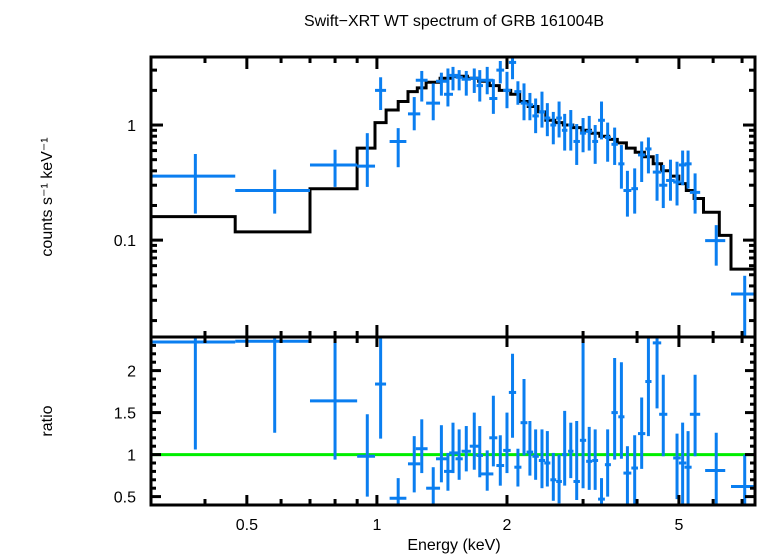 The height and width of the screenshot is (556, 758). What do you see at coordinates (47, 420) in the screenshot?
I see `ratio-y-axis-label: ratio` at bounding box center [47, 420].